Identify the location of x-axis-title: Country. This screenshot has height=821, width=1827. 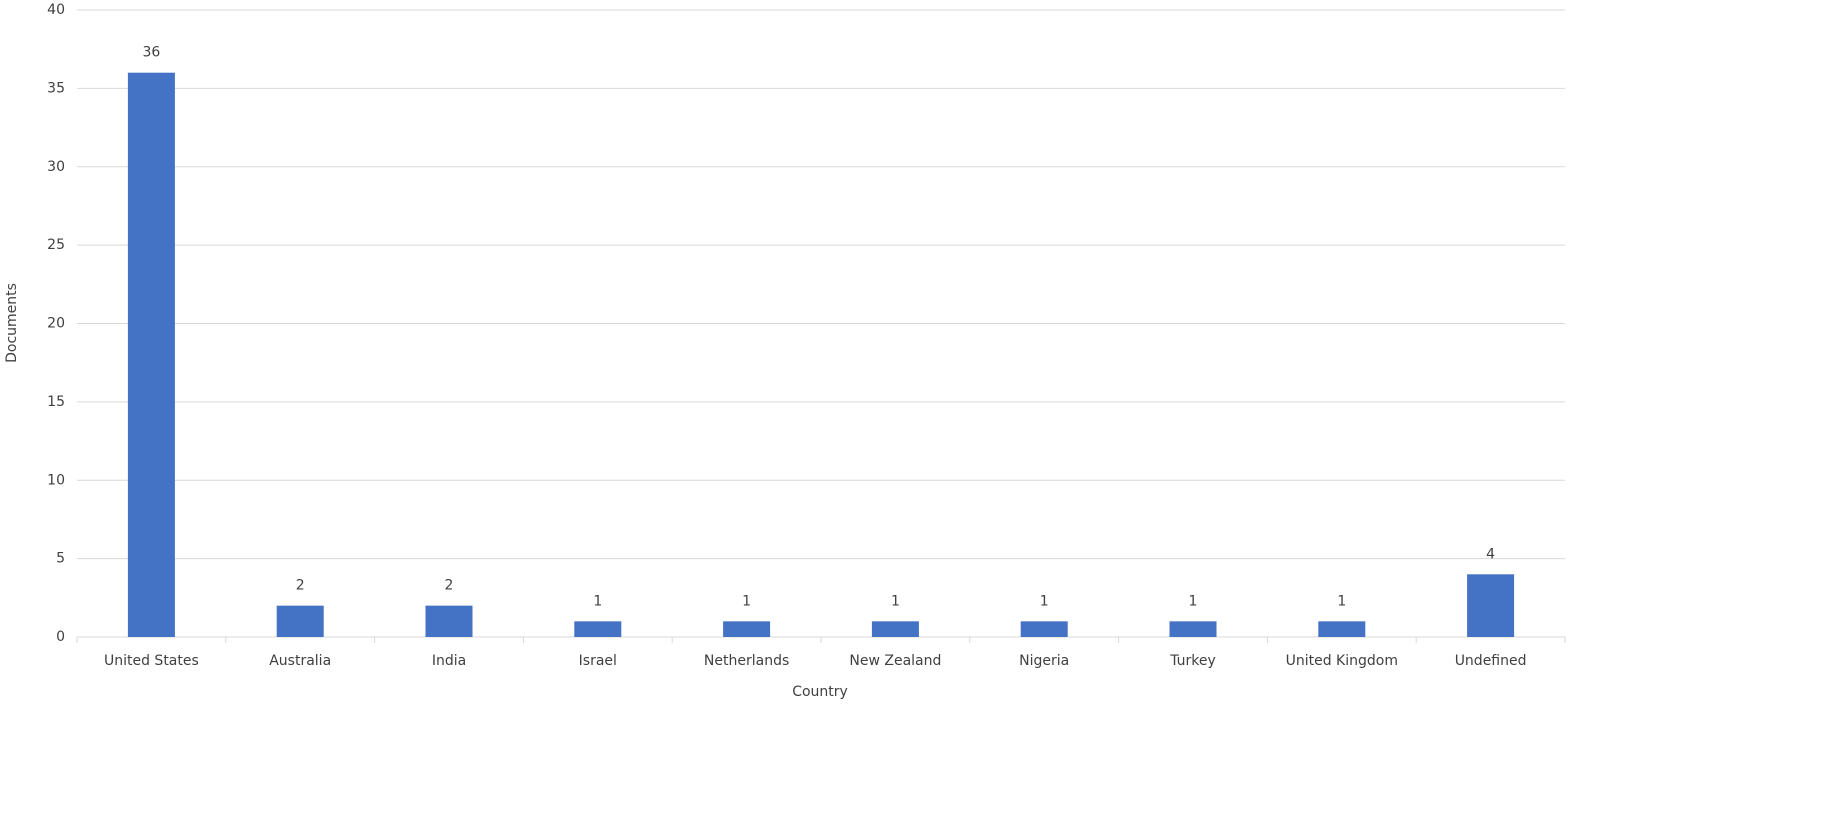
(820, 692).